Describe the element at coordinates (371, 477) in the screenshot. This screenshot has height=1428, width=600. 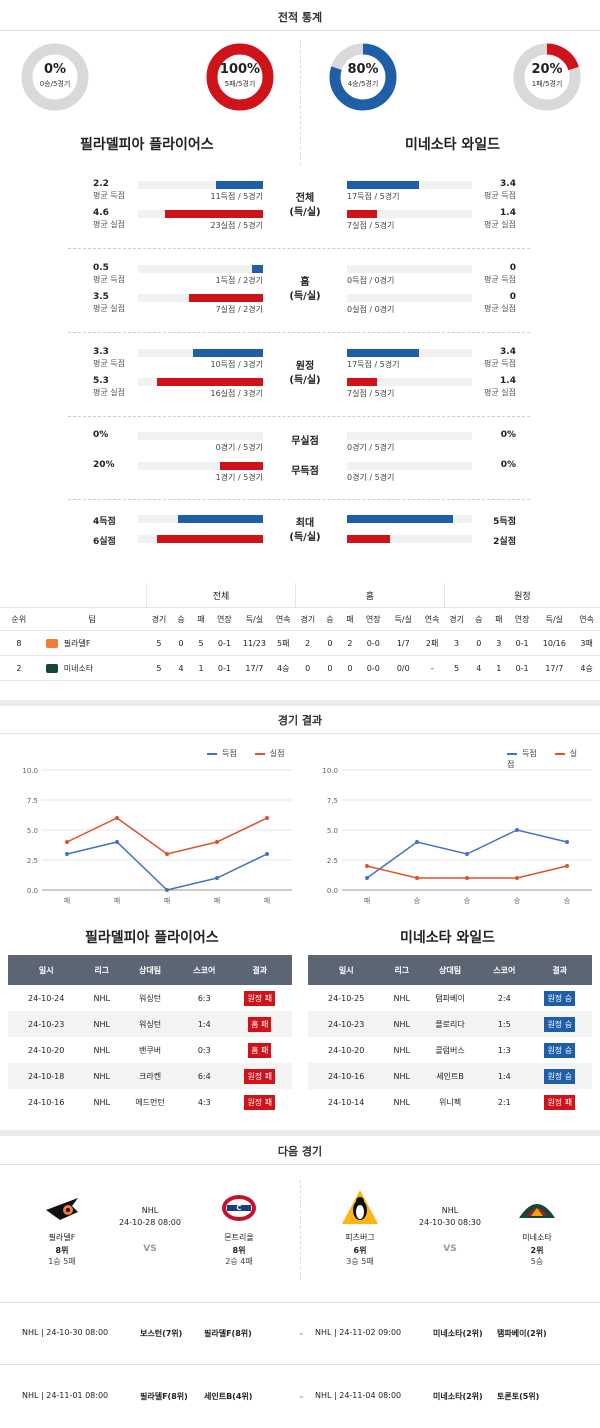
I see `stat-bar-label: 0경기 / 5경기` at that location.